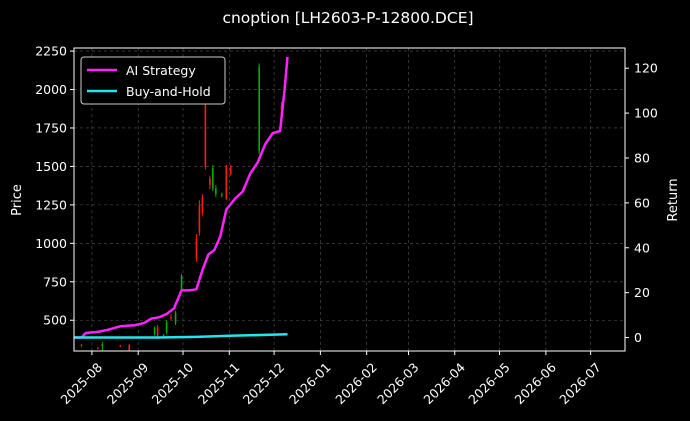 This screenshot has width=690, height=421. What do you see at coordinates (642, 292) in the screenshot?
I see `y2-tick-label: 20` at bounding box center [642, 292].